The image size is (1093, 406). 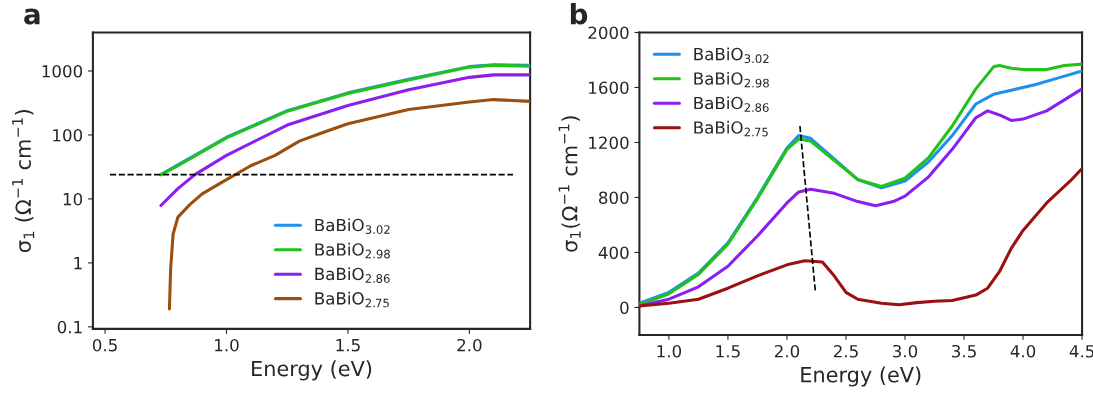 What do you see at coordinates (1081, 351) in the screenshot?
I see `x-tick-label: 4.5` at bounding box center [1081, 351].